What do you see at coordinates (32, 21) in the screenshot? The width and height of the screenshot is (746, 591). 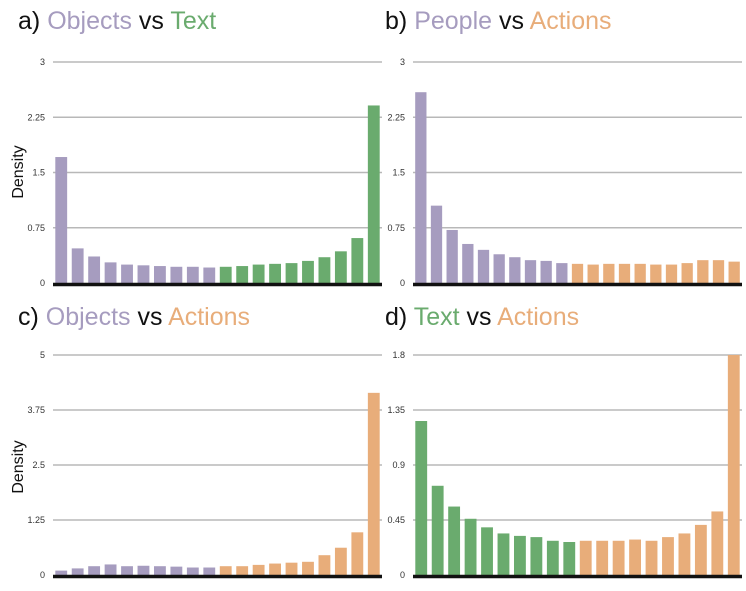 I see `panel-letter: a)` at bounding box center [32, 21].